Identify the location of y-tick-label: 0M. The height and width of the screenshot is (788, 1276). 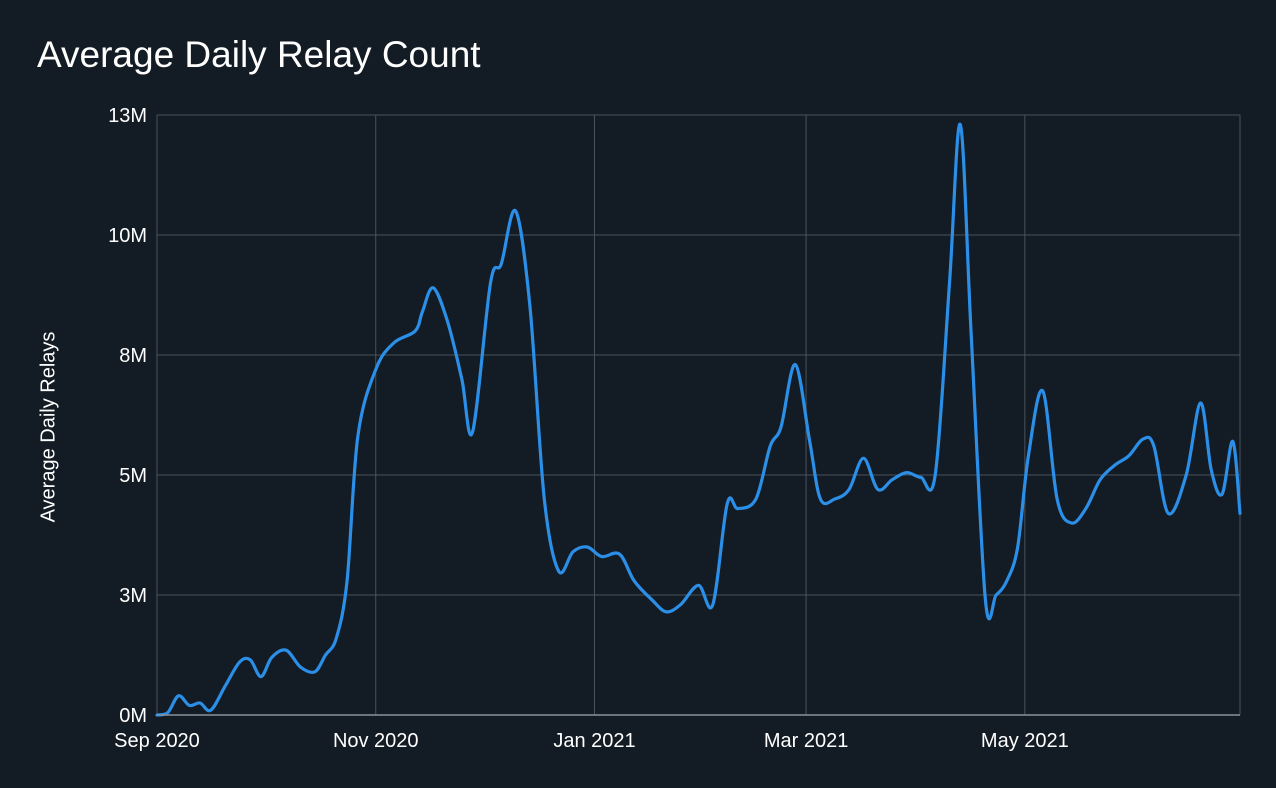
(133, 716).